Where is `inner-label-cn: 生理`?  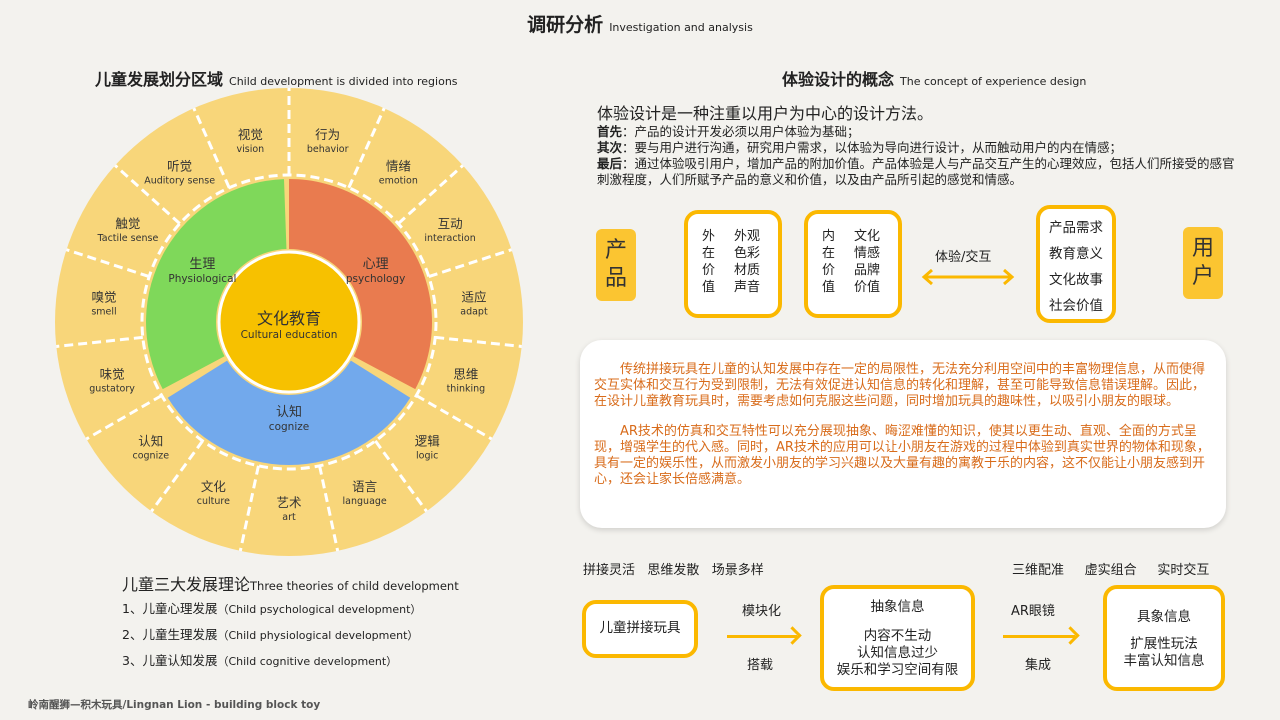
inner-label-cn: 生理 is located at coordinates (202, 264).